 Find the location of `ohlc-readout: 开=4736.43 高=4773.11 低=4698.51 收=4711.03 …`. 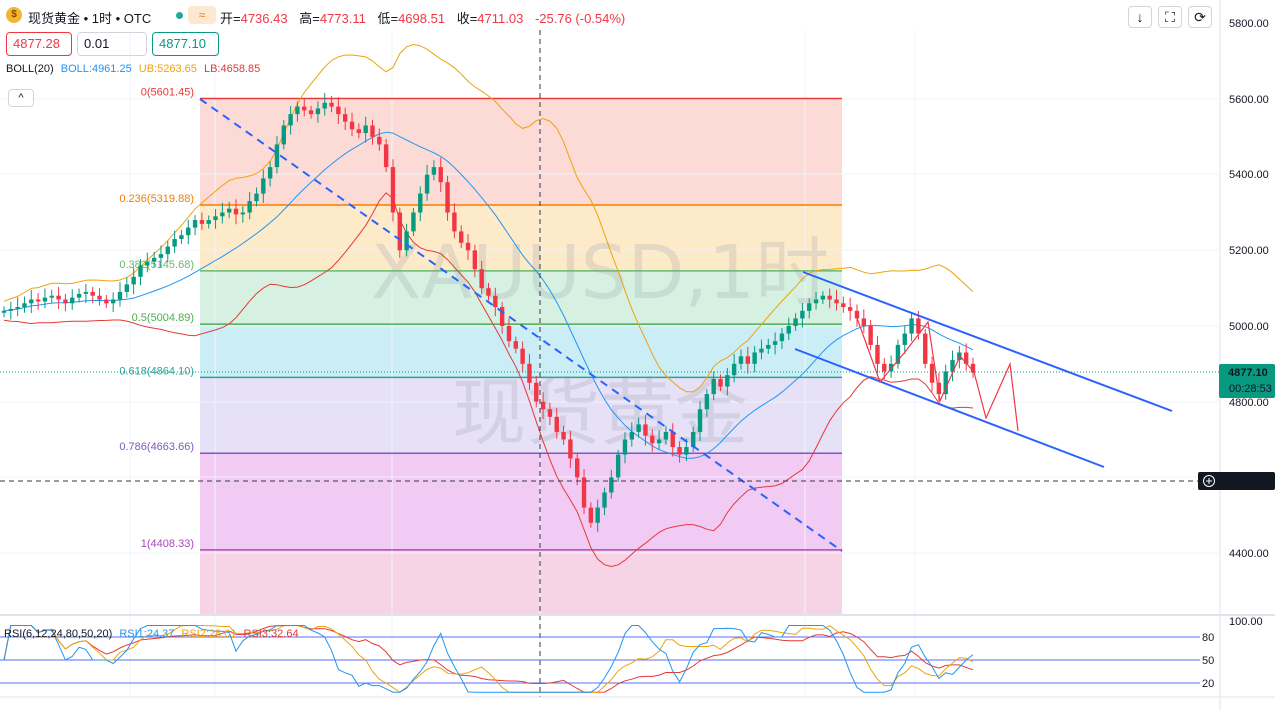

ohlc-readout: 开=4736.43 高=4773.11 低=4698.51 收=4711.03 … is located at coordinates (422, 17).